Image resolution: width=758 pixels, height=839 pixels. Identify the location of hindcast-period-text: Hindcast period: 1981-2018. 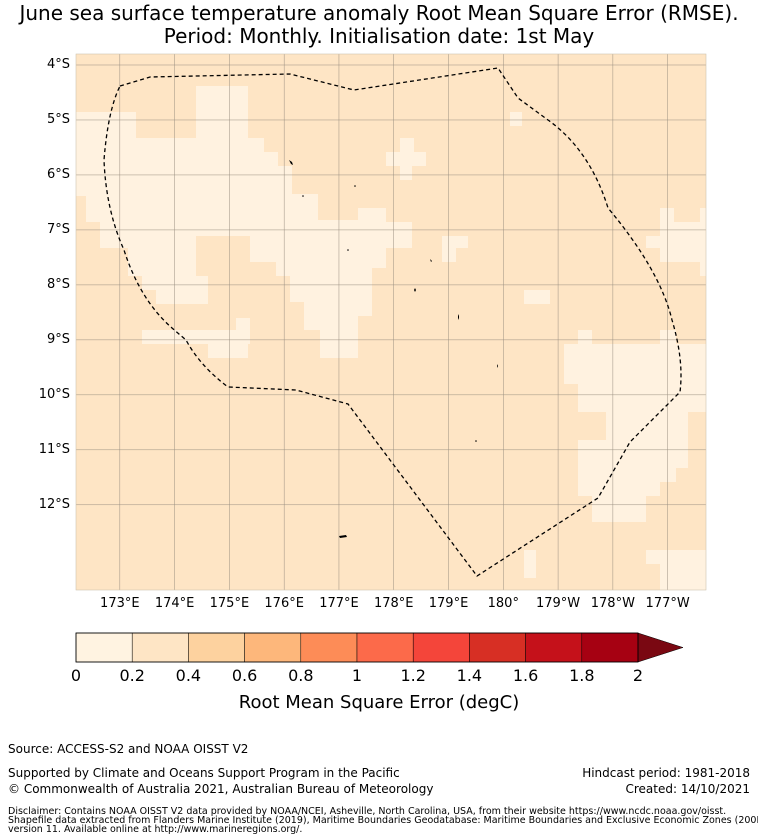
(666, 773).